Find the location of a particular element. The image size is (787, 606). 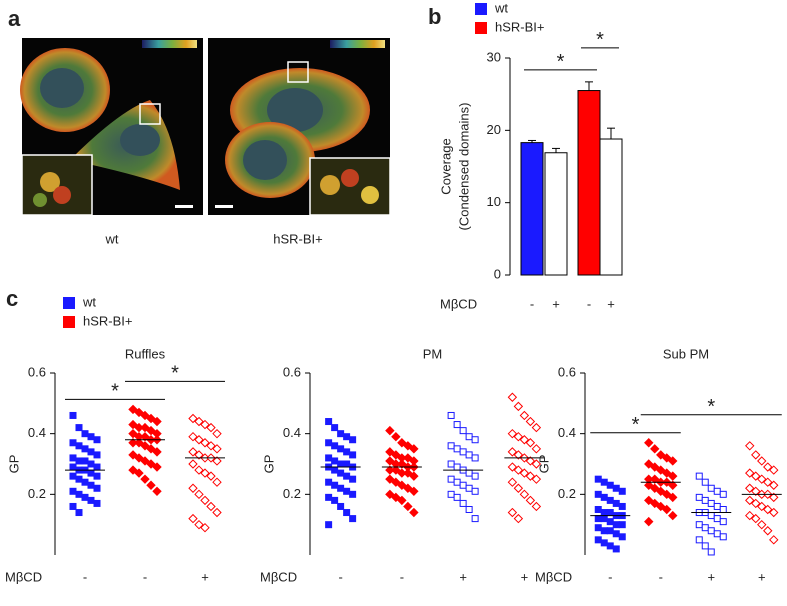

bar is located at coordinates (556, 214).